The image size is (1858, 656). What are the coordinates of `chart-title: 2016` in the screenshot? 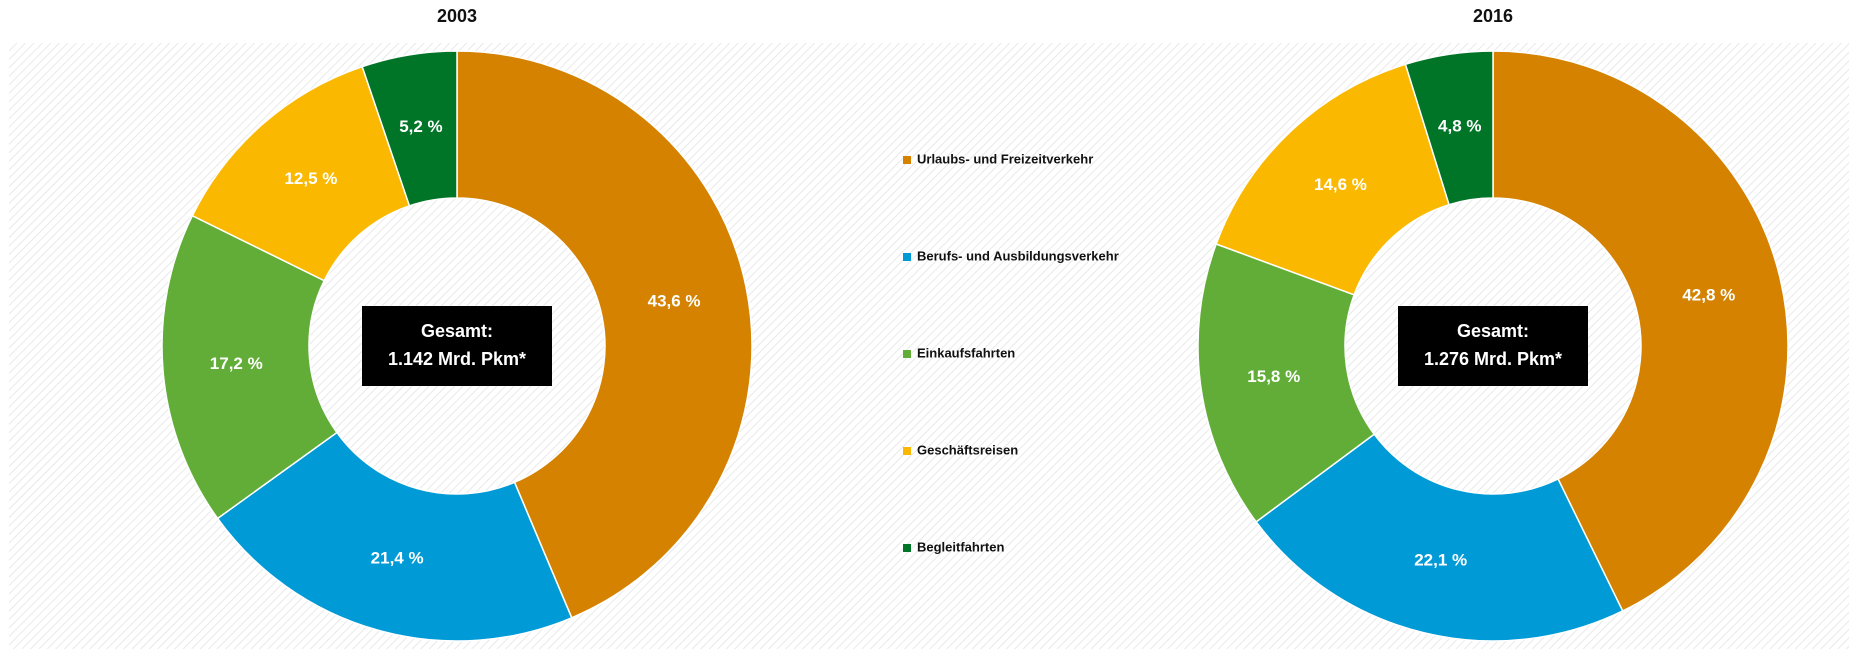 It's located at (1493, 16).